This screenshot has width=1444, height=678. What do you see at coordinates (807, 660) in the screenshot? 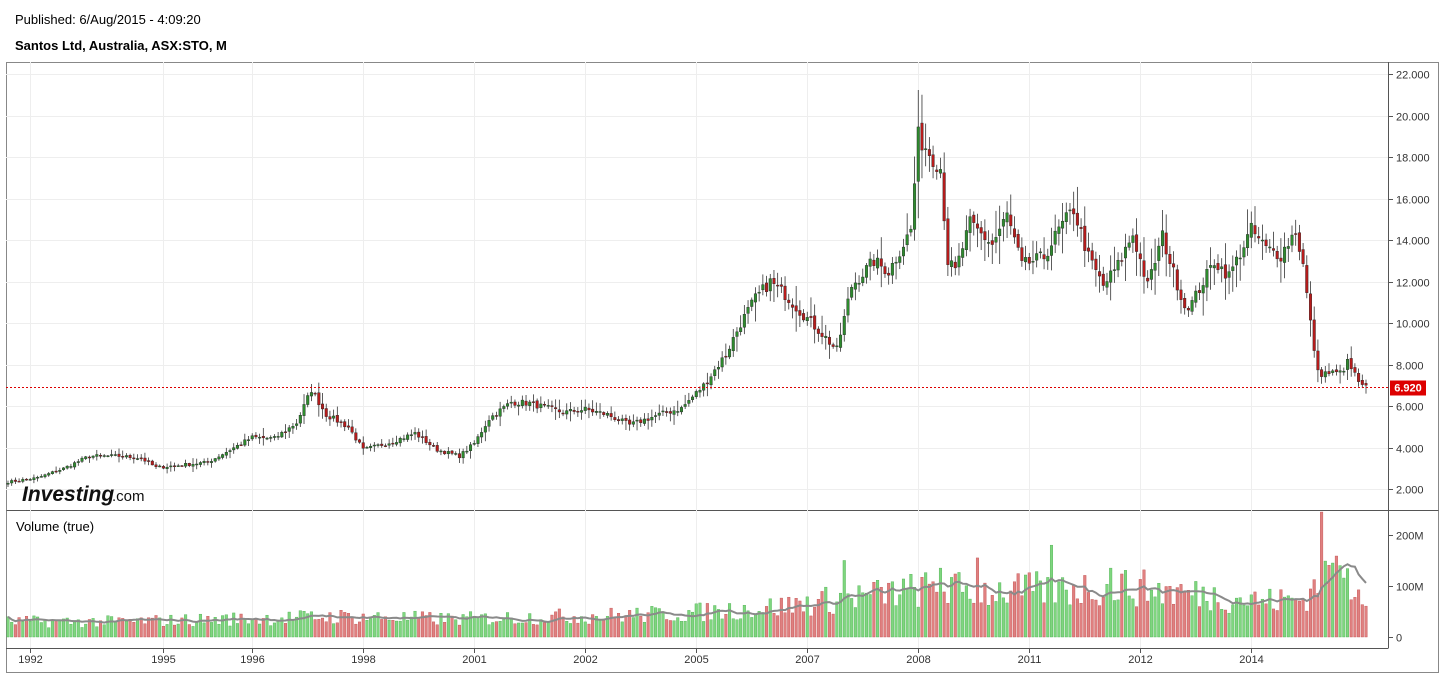
I see `time-tick-label: 2007` at bounding box center [807, 660].